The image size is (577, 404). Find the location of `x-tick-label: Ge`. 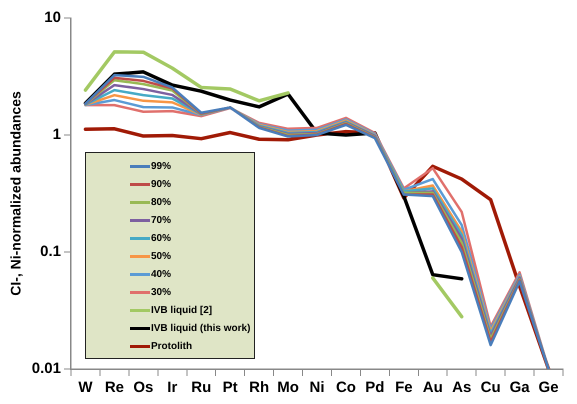

x-tick-label: Ge is located at coordinates (548, 387).